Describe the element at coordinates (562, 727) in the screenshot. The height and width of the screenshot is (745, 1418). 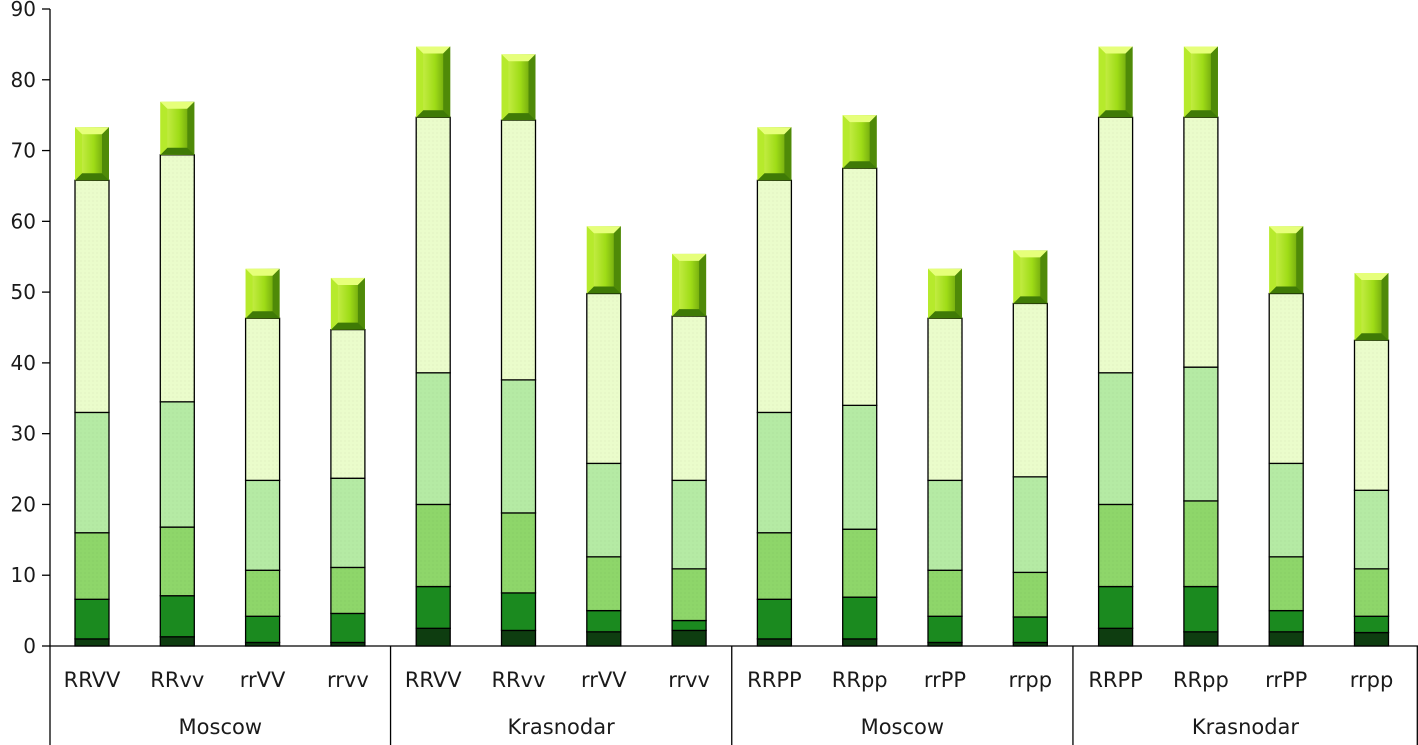
I see `group-label: Krasnodar` at that location.